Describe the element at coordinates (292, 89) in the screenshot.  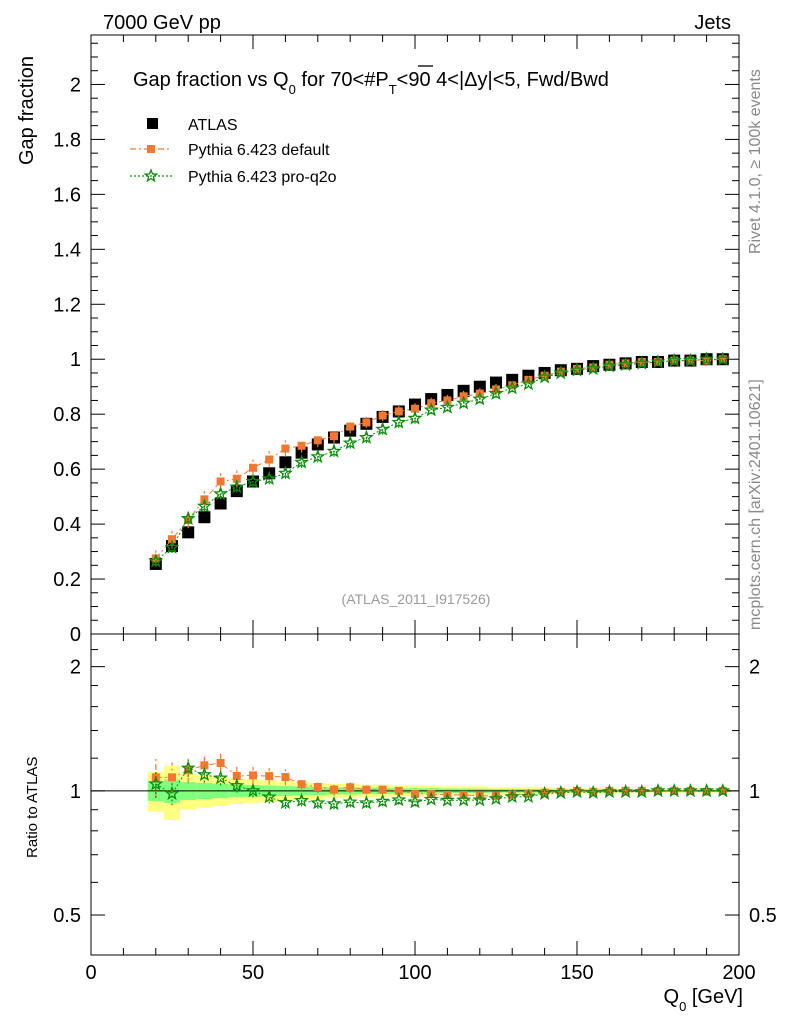
I see `chart-title-sub0: 0` at that location.